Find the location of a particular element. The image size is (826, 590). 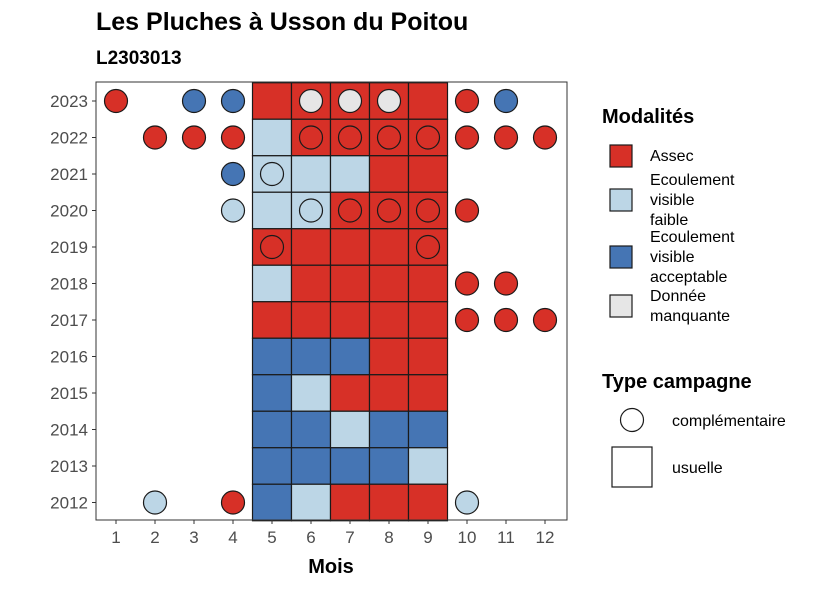

x-tick-label: 6 is located at coordinates (310, 537).